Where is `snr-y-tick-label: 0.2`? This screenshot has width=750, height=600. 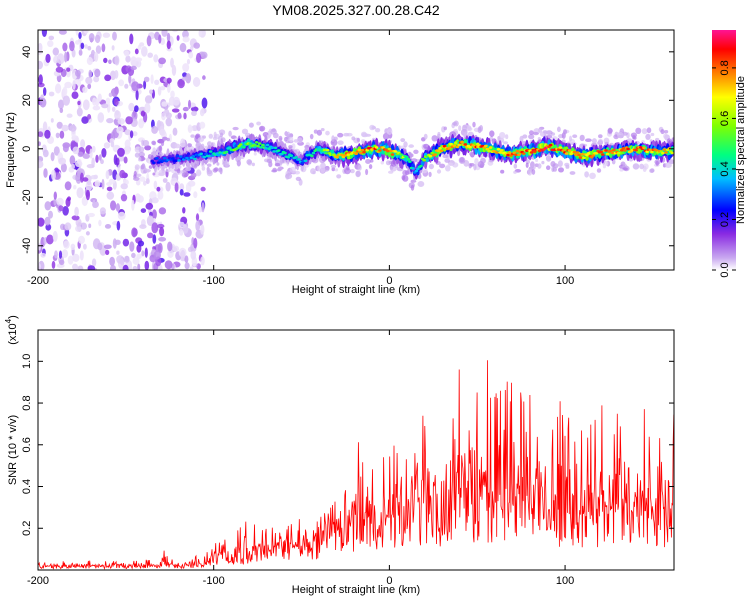 snr-y-tick-label: 0.2 is located at coordinates (27, 528).